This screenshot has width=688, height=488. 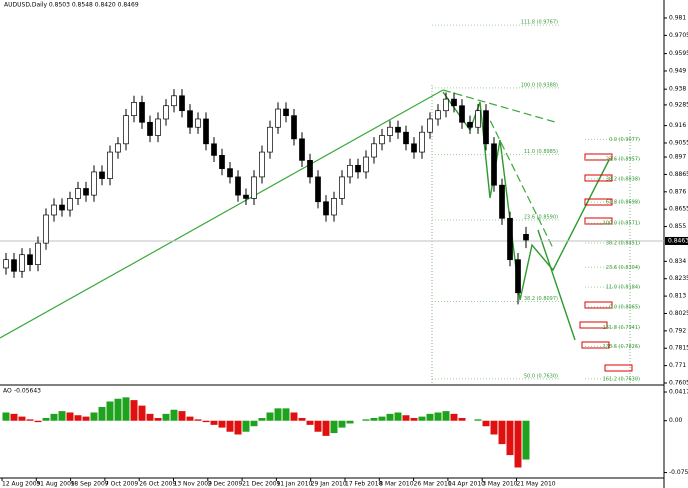 I want to click on fib-label: 23.6 (0.8304), so click(x=623, y=268).